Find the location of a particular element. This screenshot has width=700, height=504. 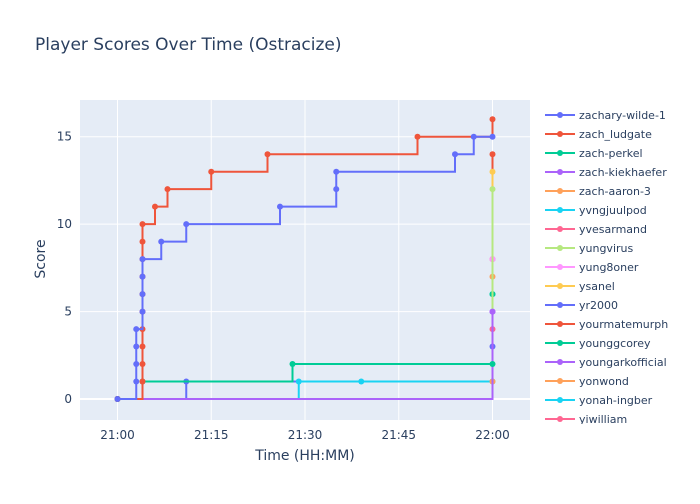

legend-item: yiwilliam is located at coordinates (586, 419).